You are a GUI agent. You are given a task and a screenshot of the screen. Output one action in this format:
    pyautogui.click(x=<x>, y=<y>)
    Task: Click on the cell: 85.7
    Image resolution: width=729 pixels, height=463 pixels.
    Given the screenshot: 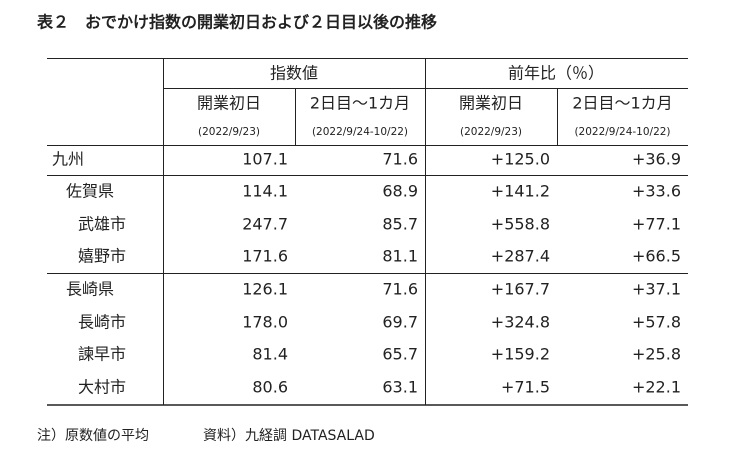 What is the action you would take?
    pyautogui.click(x=400, y=224)
    